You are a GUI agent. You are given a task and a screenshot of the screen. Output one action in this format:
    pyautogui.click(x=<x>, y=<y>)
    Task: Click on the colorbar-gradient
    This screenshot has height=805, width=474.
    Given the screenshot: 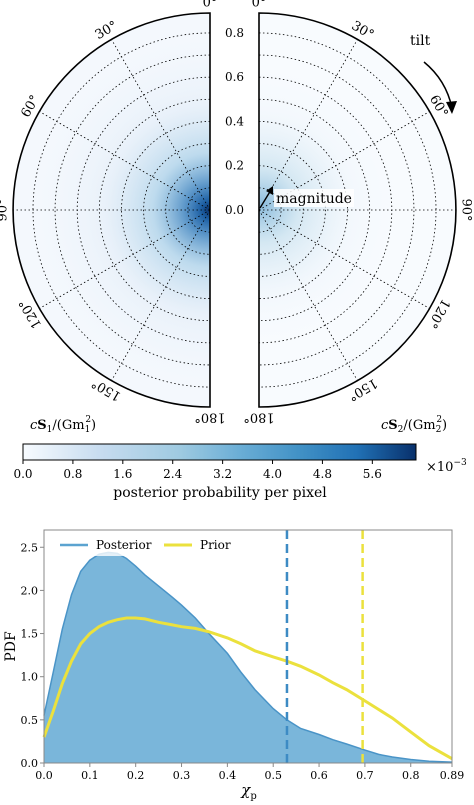 What is the action you would take?
    pyautogui.click(x=219, y=452)
    